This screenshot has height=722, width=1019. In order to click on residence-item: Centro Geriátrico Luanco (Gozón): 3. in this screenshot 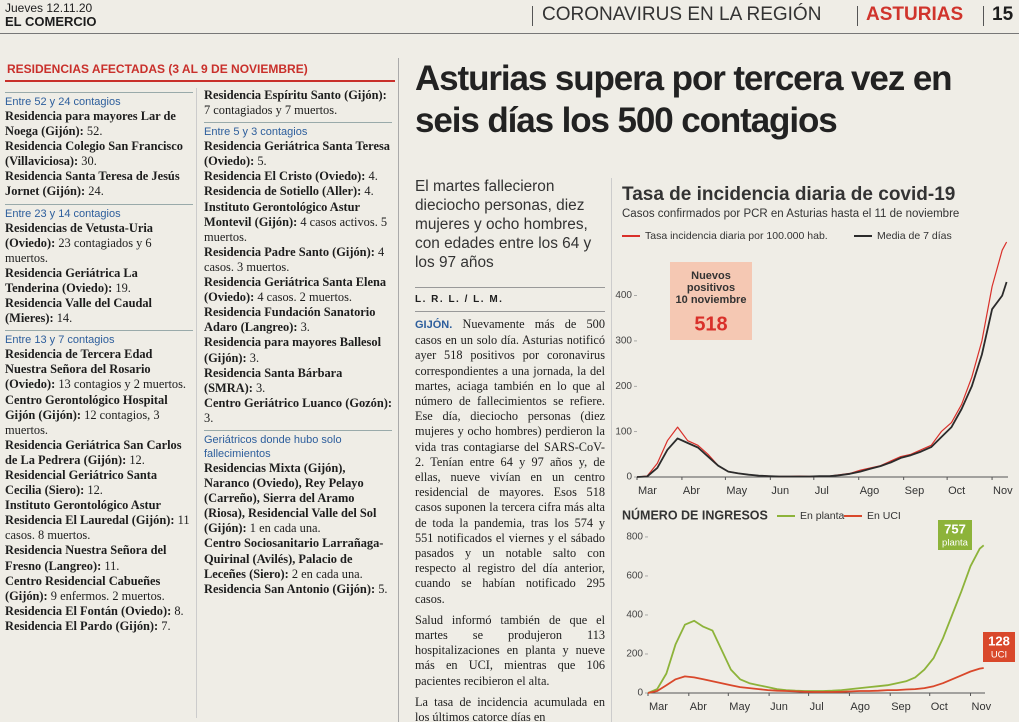, I will do `click(298, 411)`.